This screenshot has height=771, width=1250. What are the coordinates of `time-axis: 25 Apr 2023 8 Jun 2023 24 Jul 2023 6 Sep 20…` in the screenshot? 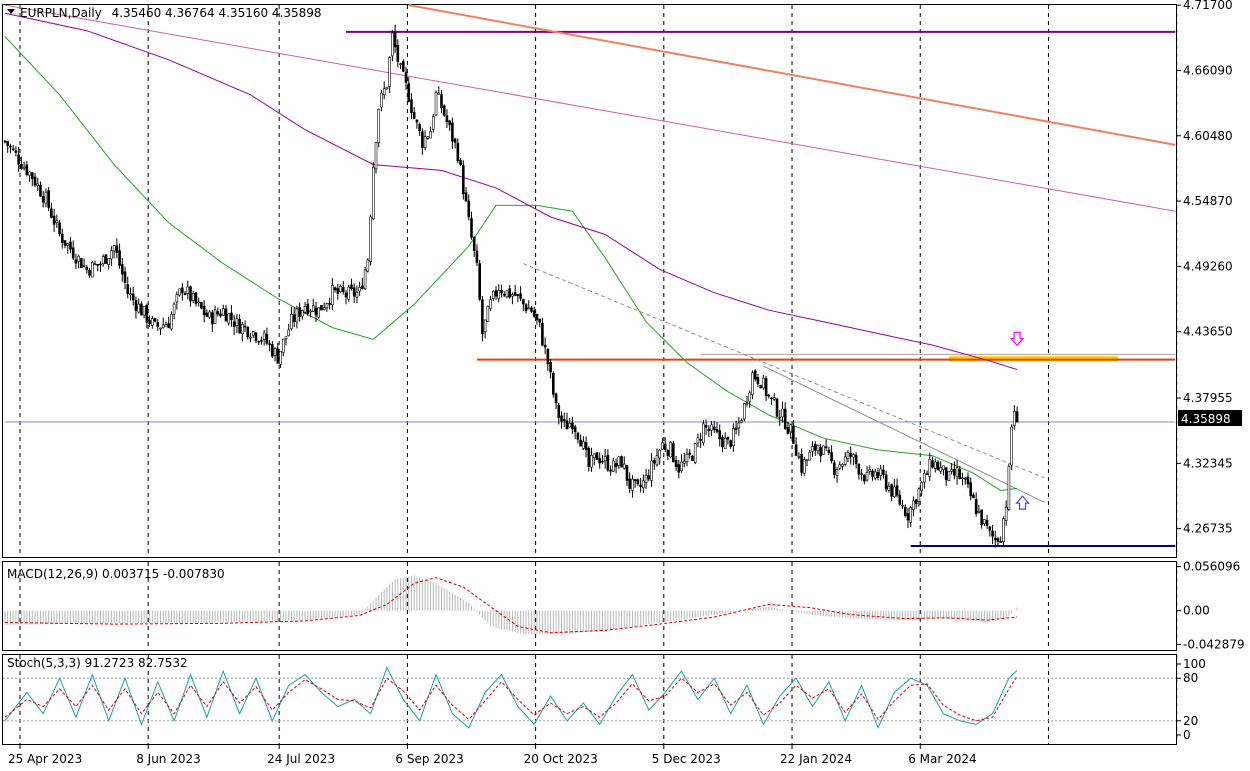 It's located at (492, 755).